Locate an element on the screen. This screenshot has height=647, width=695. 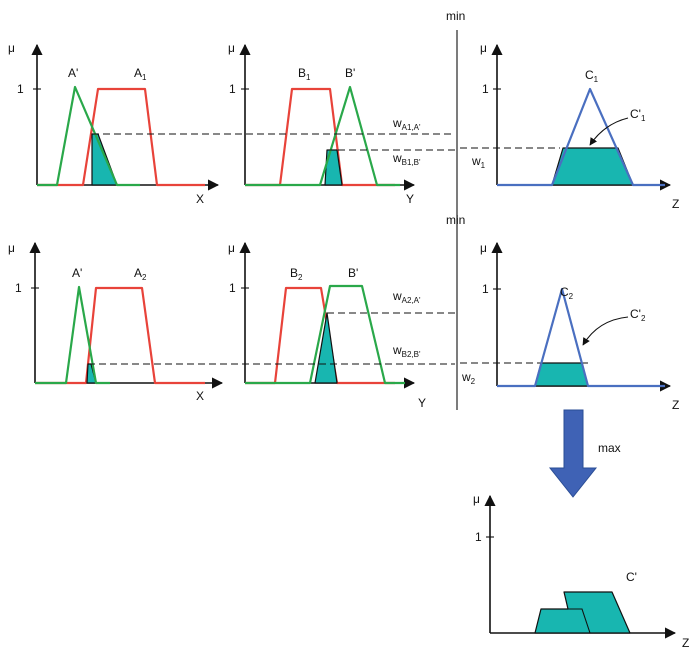
c2-label: C2 is located at coordinates (567, 293).